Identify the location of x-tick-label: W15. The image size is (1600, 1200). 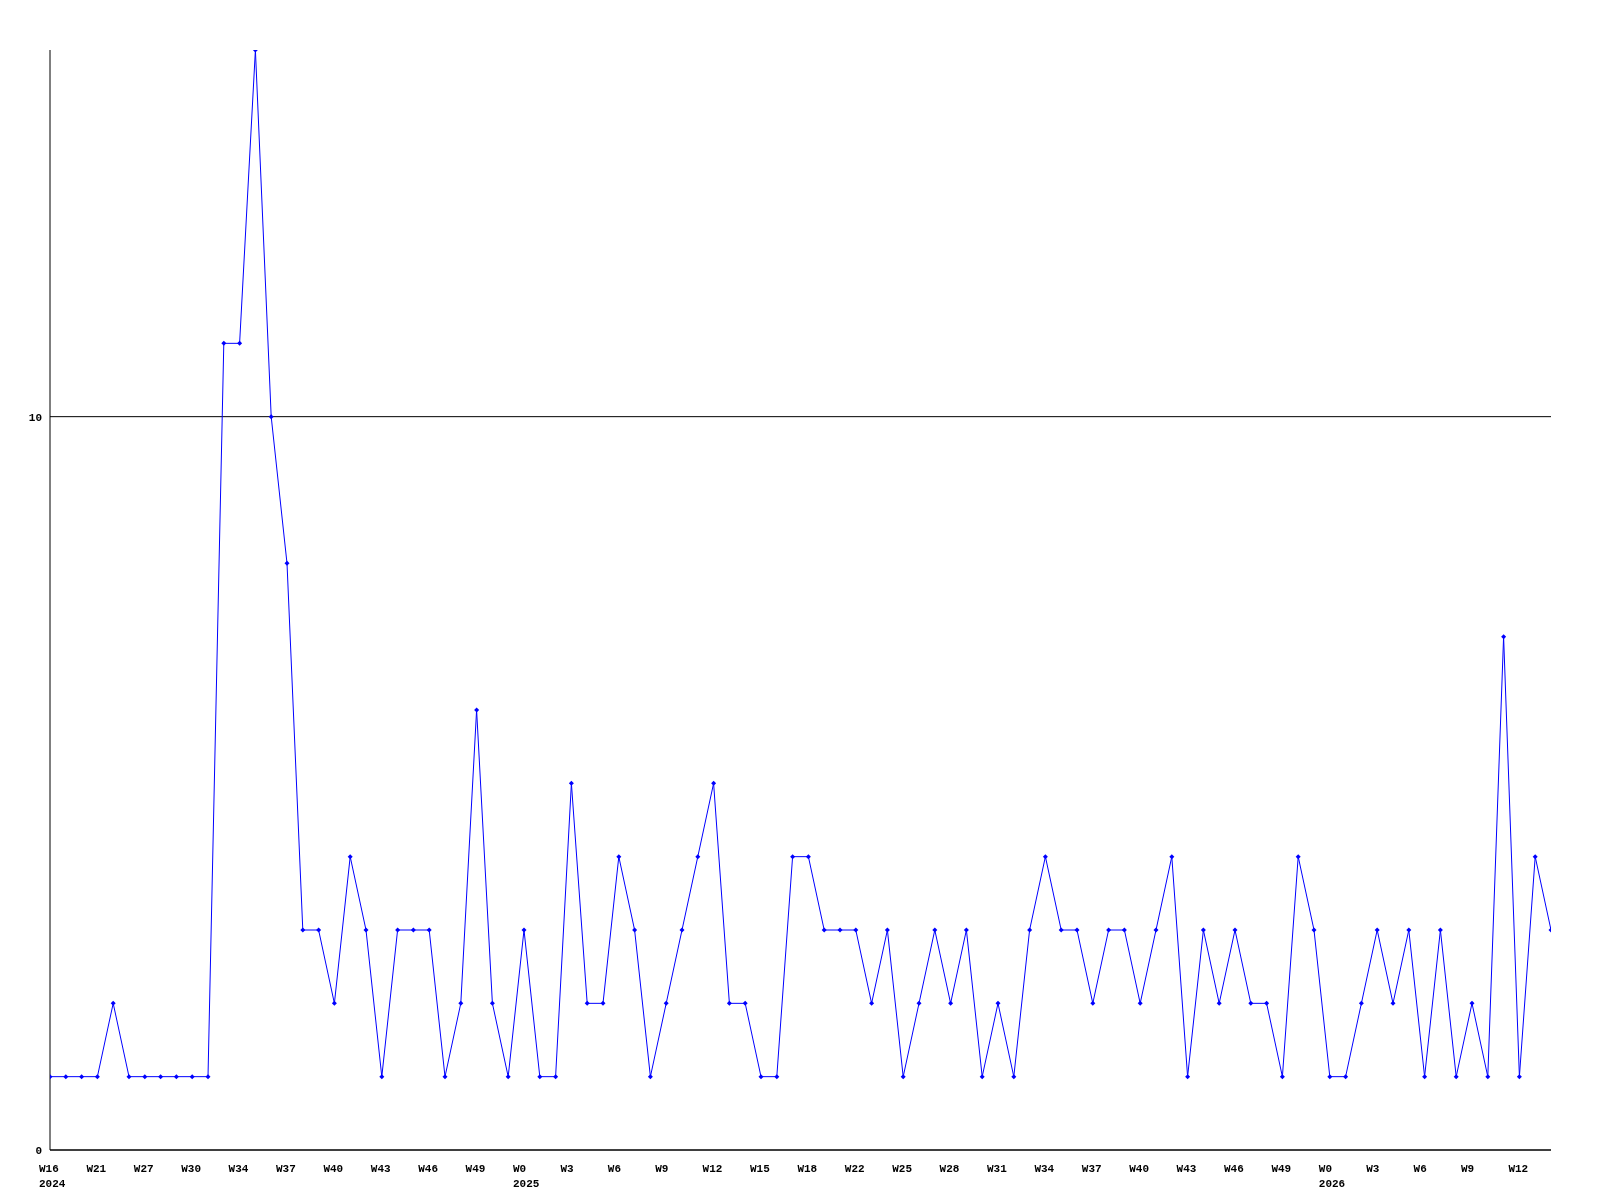
(760, 1169).